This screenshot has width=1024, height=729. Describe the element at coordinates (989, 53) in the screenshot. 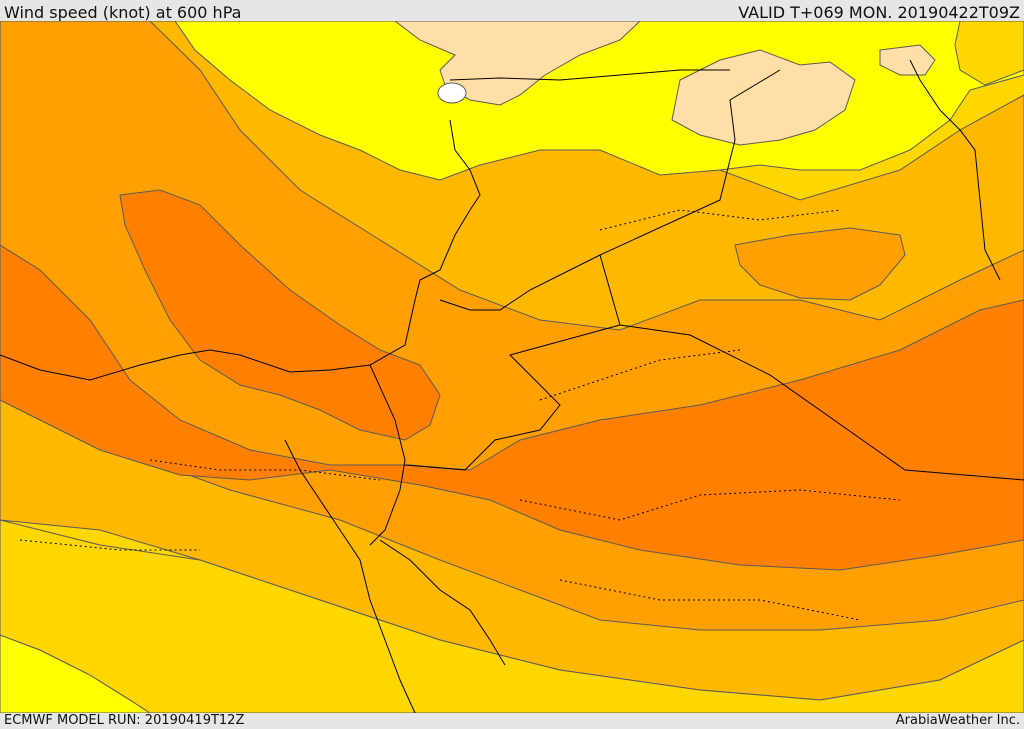

I see `band-gold-ne` at that location.